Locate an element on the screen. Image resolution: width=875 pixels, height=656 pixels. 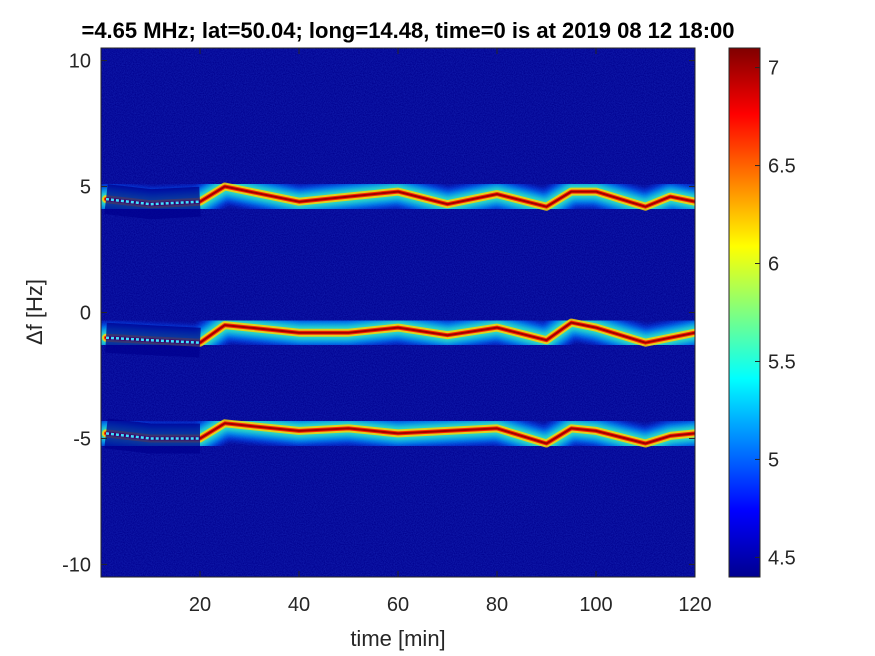
y-tick-label: -10 is located at coordinates (76, 565).